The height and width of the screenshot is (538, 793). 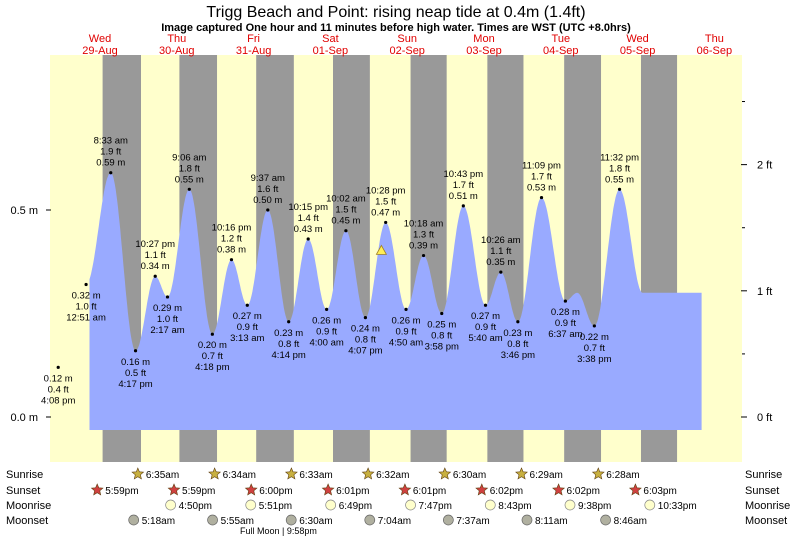 I want to click on tide-feet: 0.5 ft, so click(x=135, y=373).